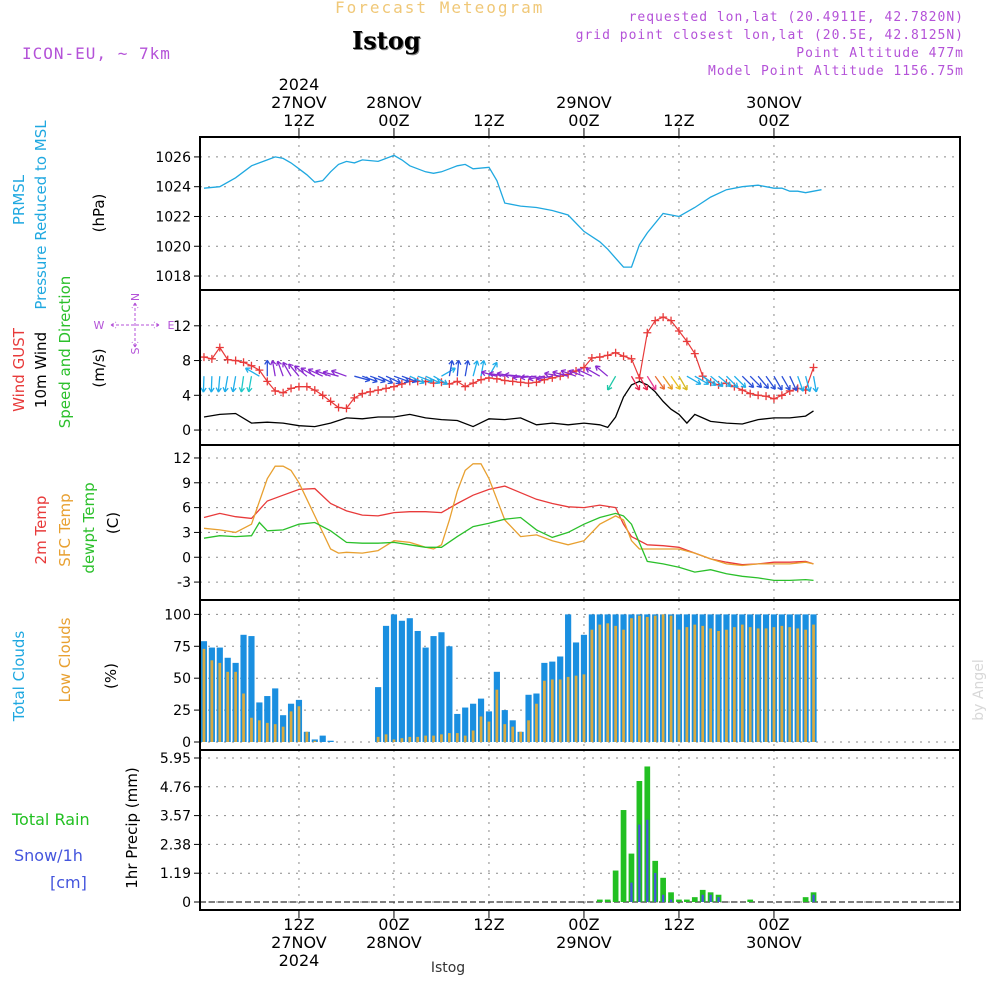 Image resolution: width=1000 pixels, height=1000 pixels. I want to click on y-tick-label: 0, so click(186, 743).